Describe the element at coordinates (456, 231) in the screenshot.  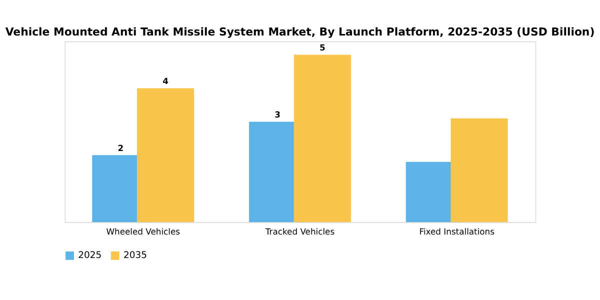
I see `x-tick-label: Fixed Installations` at that location.